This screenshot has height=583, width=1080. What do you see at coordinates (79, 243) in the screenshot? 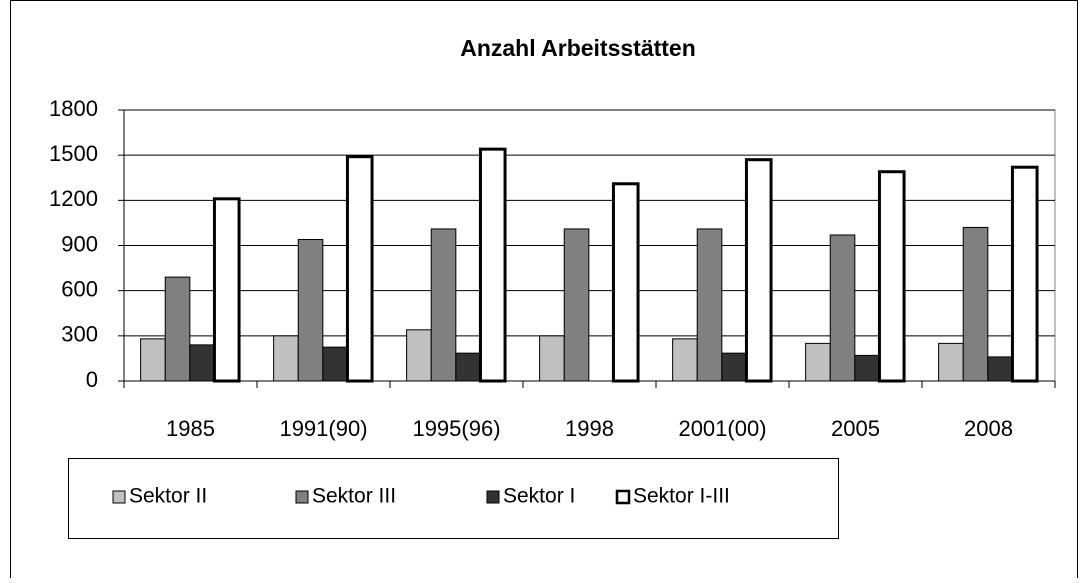
I see `y-tick-label: 900` at bounding box center [79, 243].